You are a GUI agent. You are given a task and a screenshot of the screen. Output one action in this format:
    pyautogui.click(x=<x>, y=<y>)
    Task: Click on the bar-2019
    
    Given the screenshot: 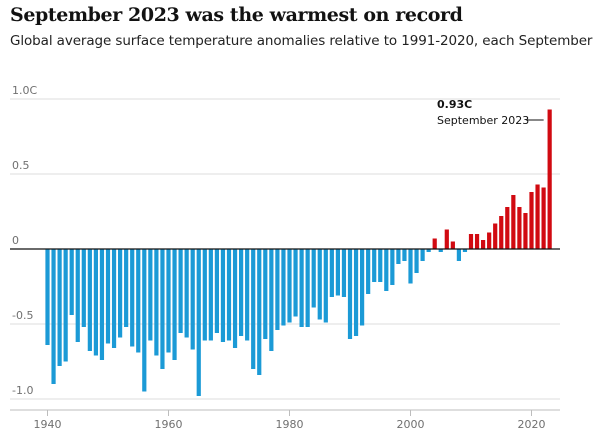 What is the action you would take?
    pyautogui.click(x=525, y=231)
    